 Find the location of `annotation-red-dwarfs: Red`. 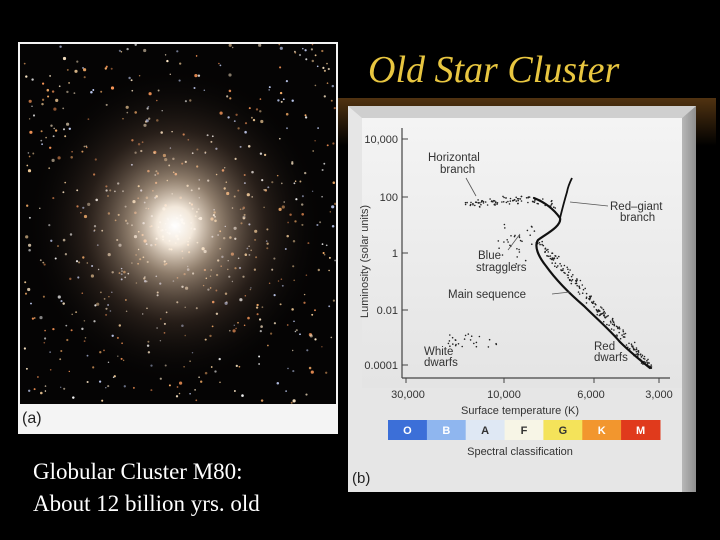

annotation-red-dwarfs: Red is located at coordinates (604, 347).